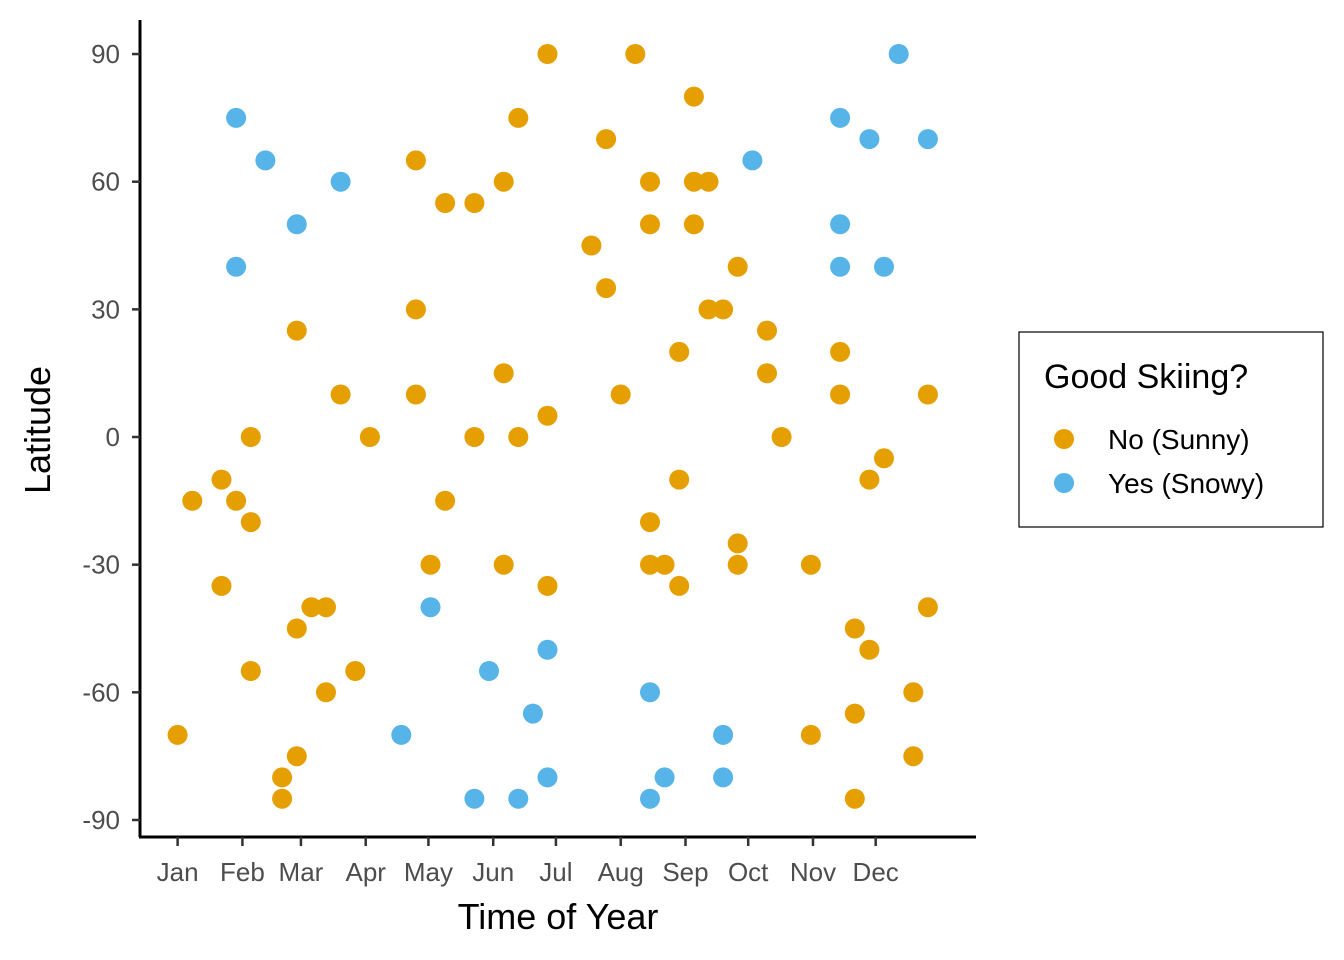 This screenshot has height=960, width=1344. Describe the element at coordinates (111, 437) in the screenshot. I see `y-axis-ticks: 90 60 30 0 -30 -60 -90` at that location.